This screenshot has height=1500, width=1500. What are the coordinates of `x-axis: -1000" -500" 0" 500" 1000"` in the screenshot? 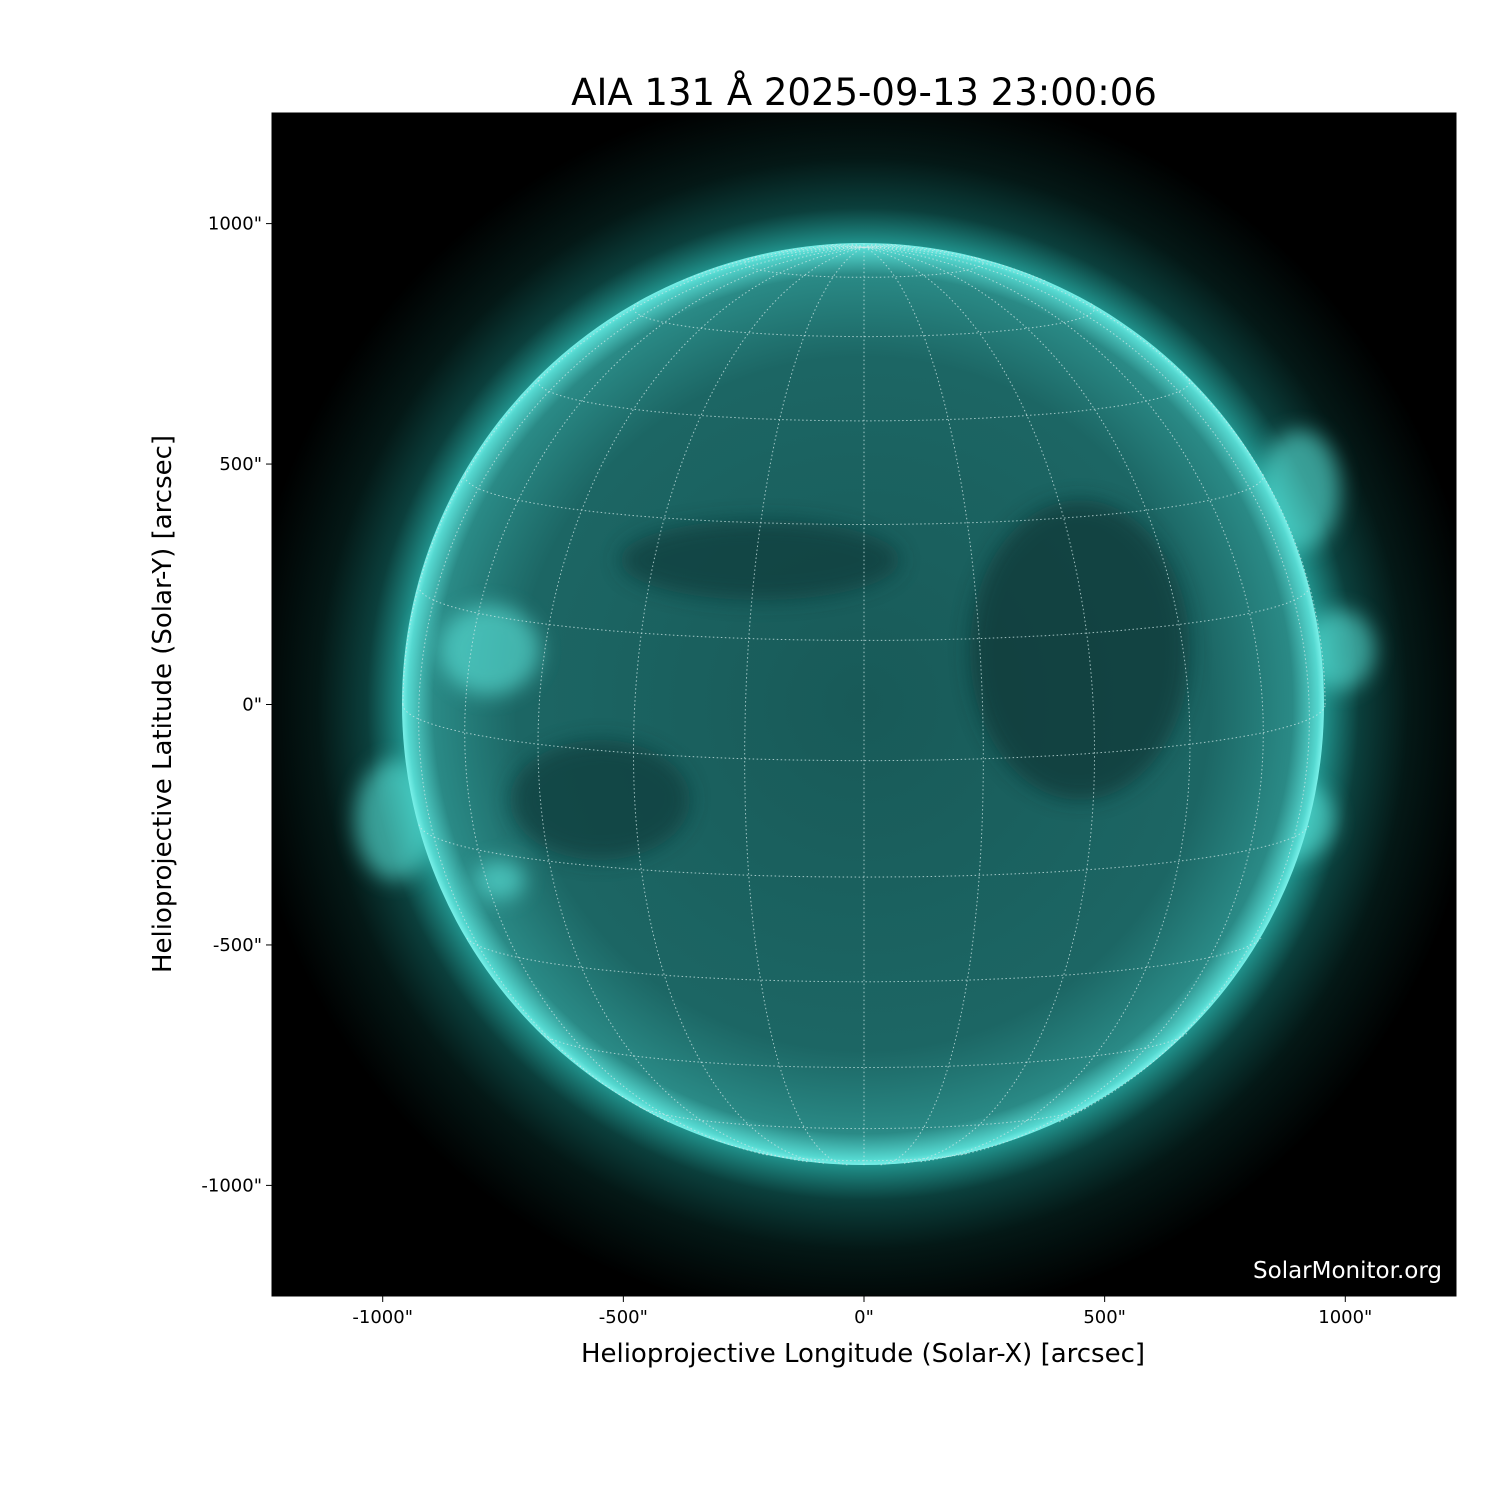 It's located at (862, 1312).